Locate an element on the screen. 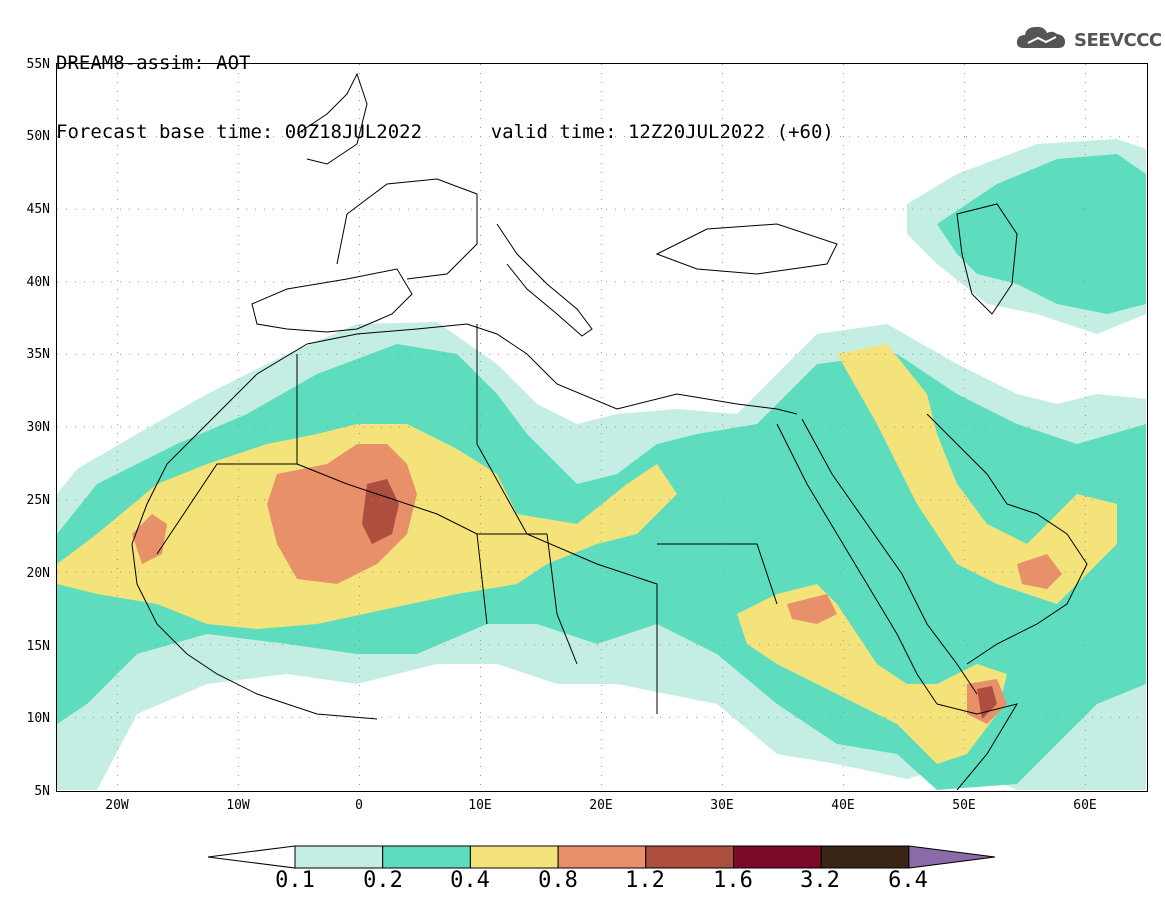  colorbar-label: 1.6 is located at coordinates (733, 880).